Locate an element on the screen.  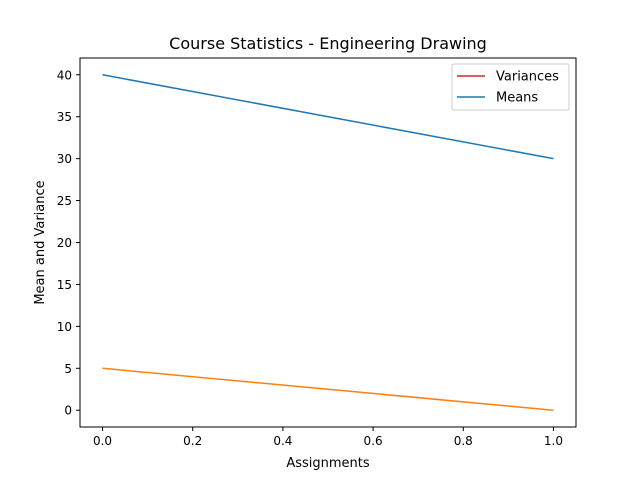
y-tick-label: 15 is located at coordinates (64, 285).